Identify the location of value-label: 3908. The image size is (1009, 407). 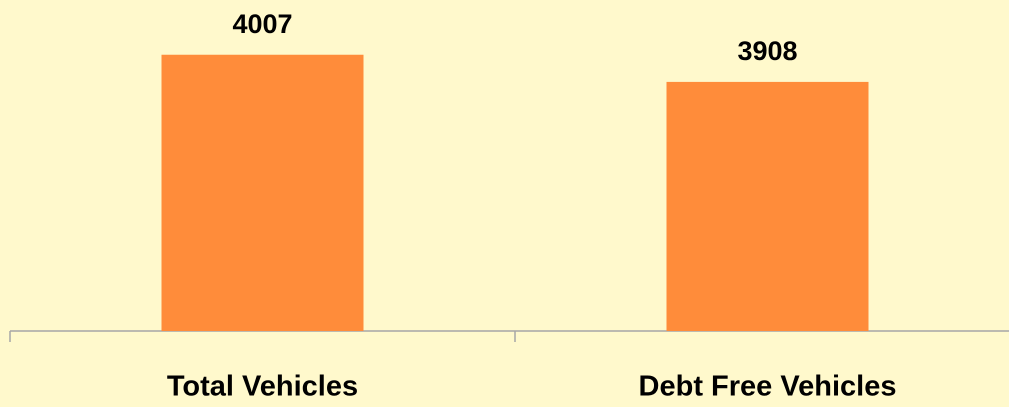
(767, 51).